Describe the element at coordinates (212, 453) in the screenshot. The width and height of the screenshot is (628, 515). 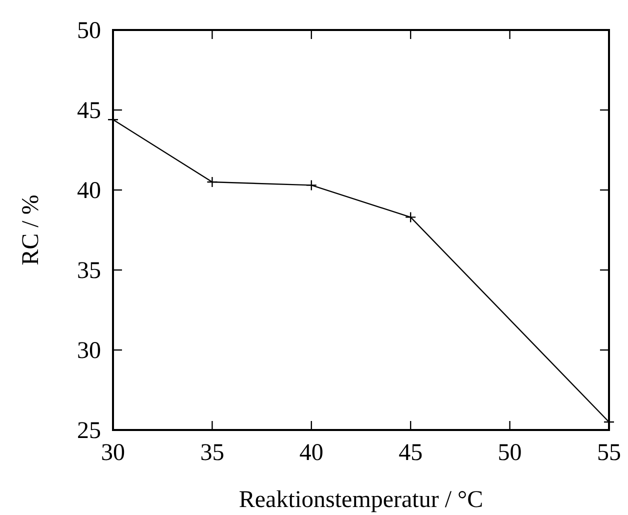
I see `x-tick-label: 35` at that location.